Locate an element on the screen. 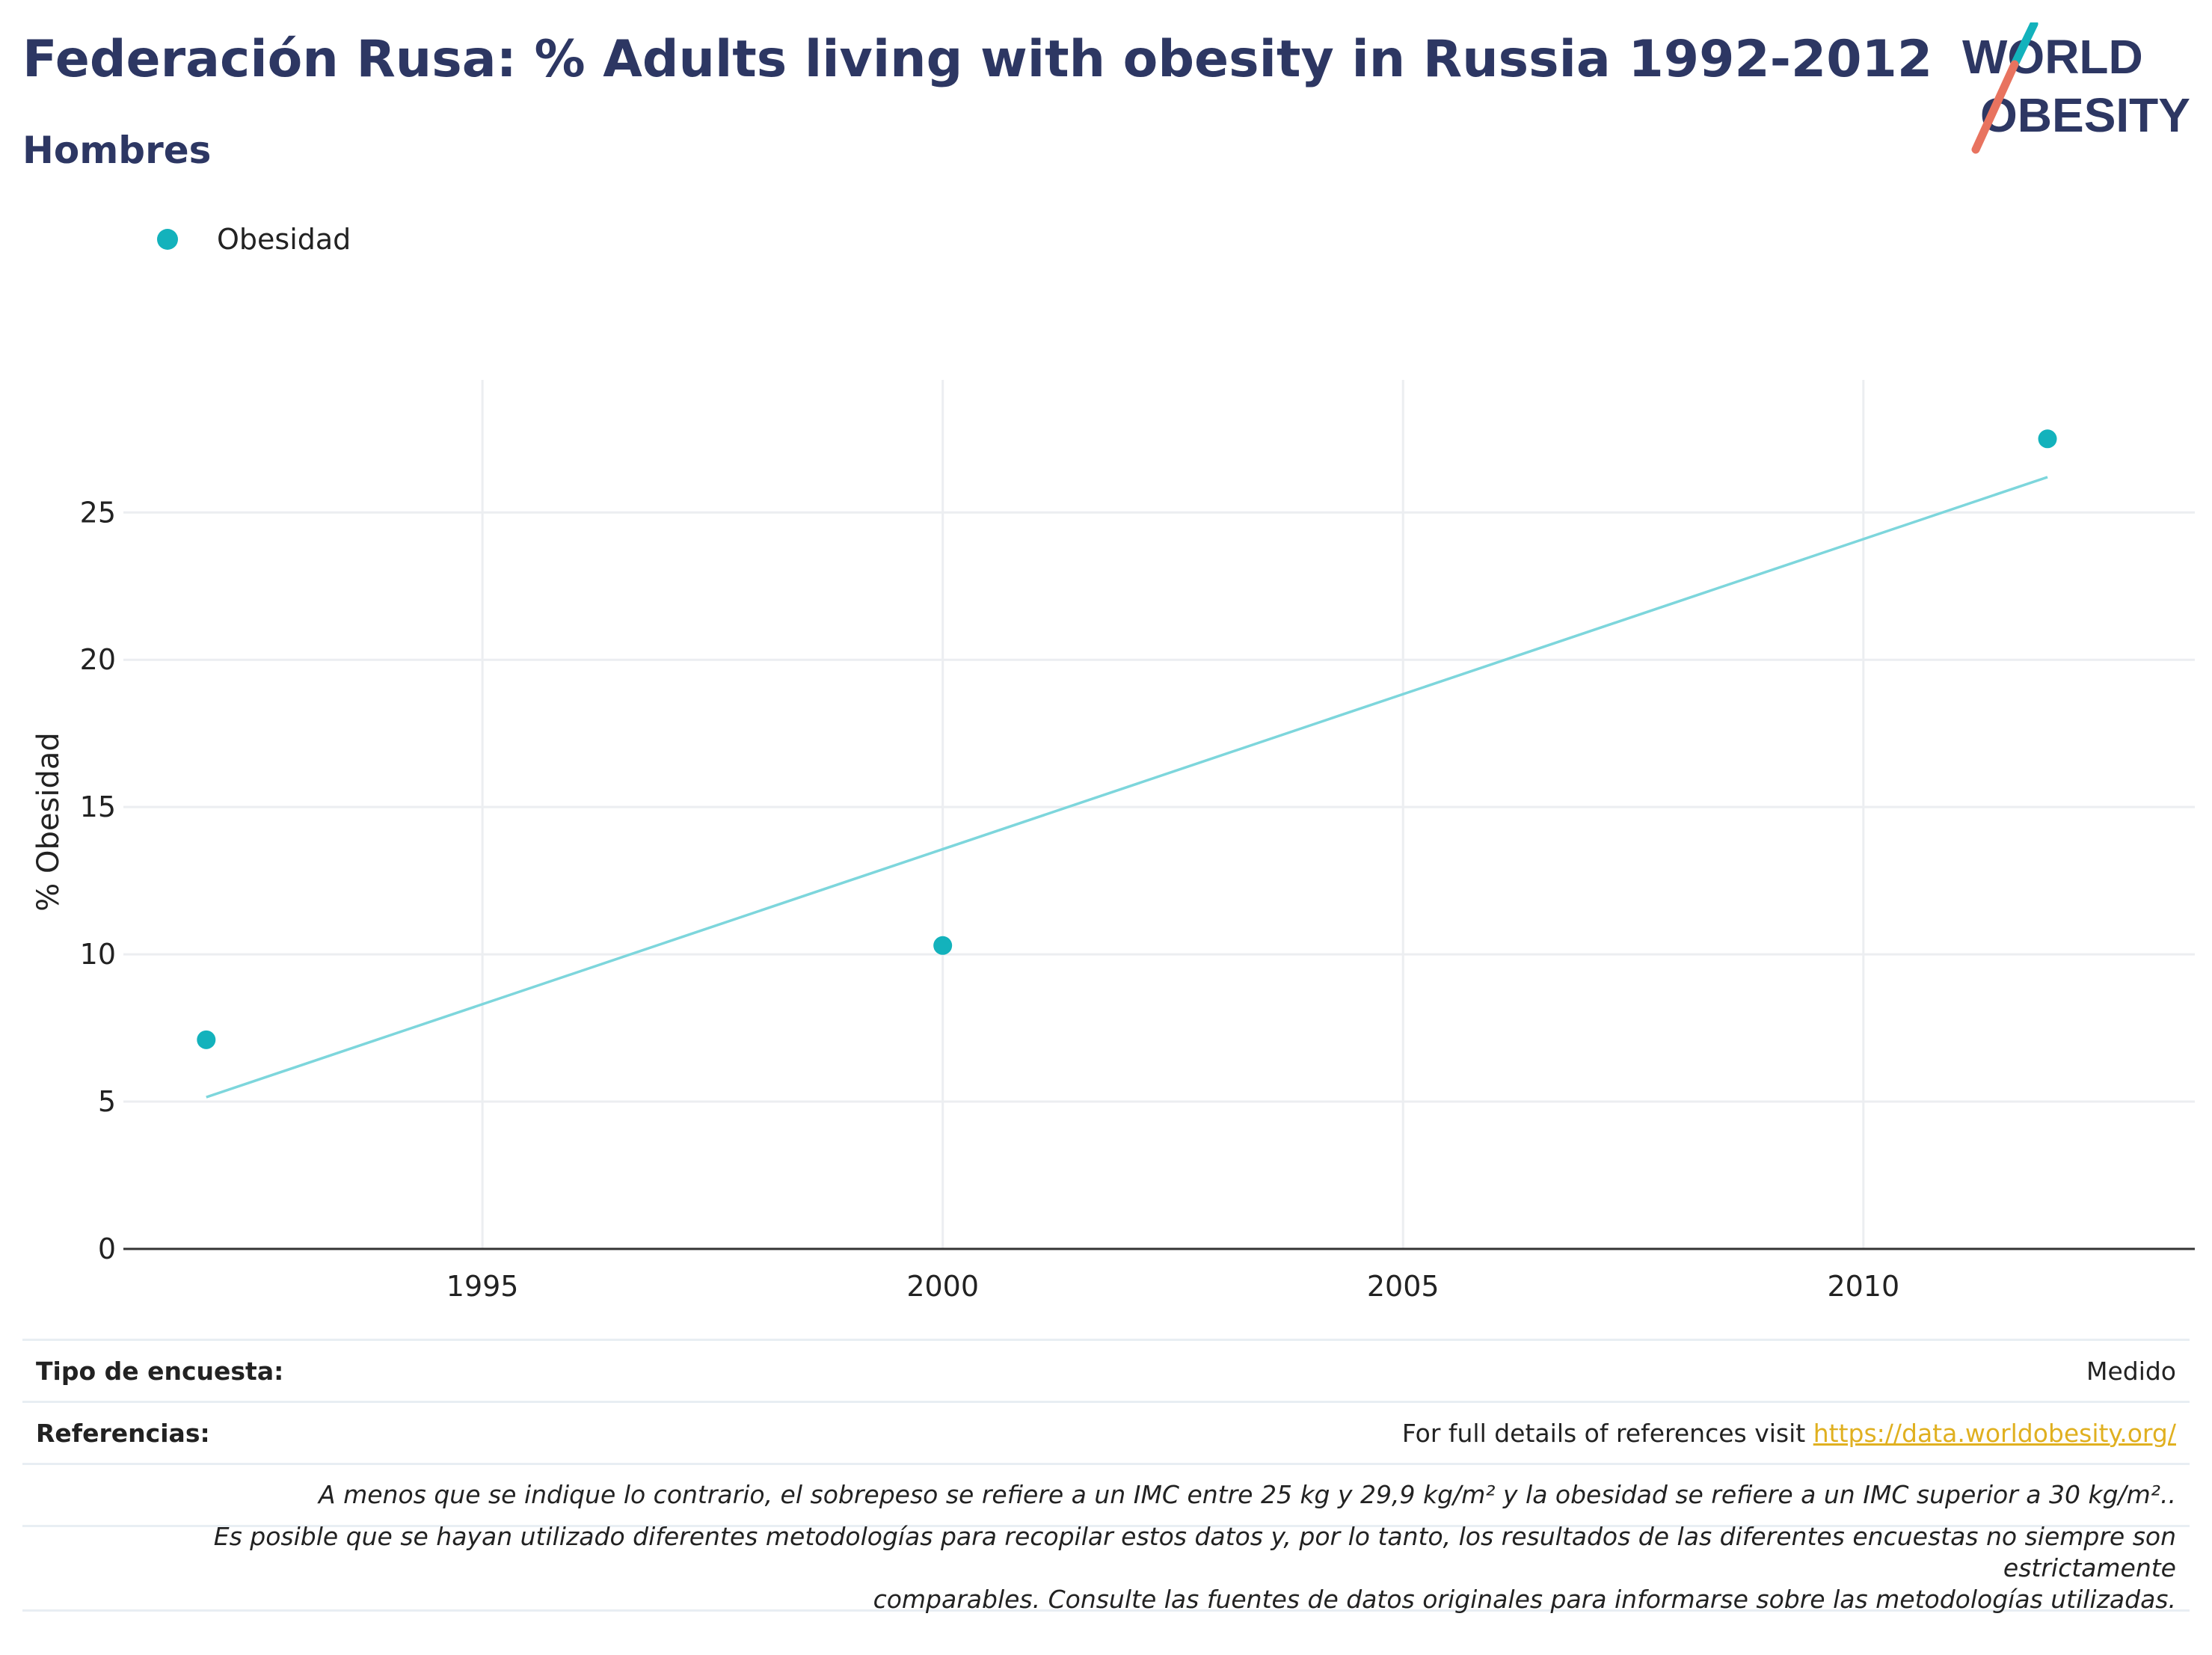  x-tick-label: 2000 is located at coordinates (942, 1286).